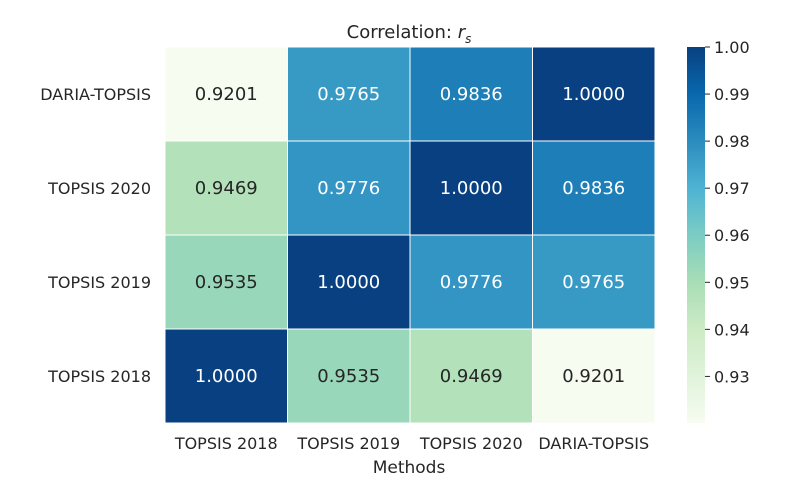 The width and height of the screenshot is (800, 500). I want to click on colorbar-tick-label: 0.98, so click(732, 141).